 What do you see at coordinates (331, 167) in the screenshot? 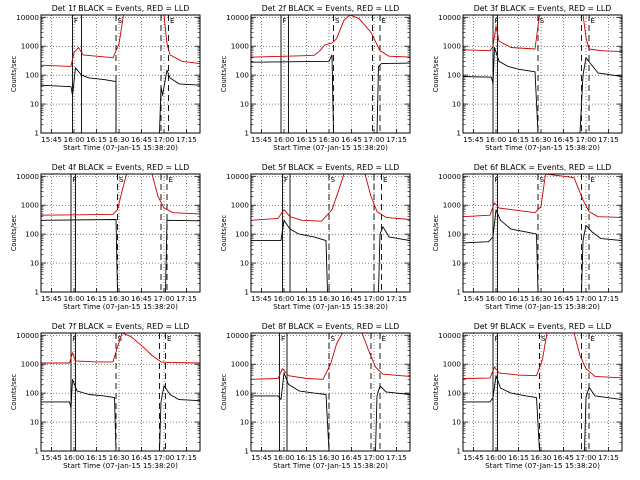
I see `chart-title: Det 5f BLACK = Events, RED = LLD` at bounding box center [331, 167].